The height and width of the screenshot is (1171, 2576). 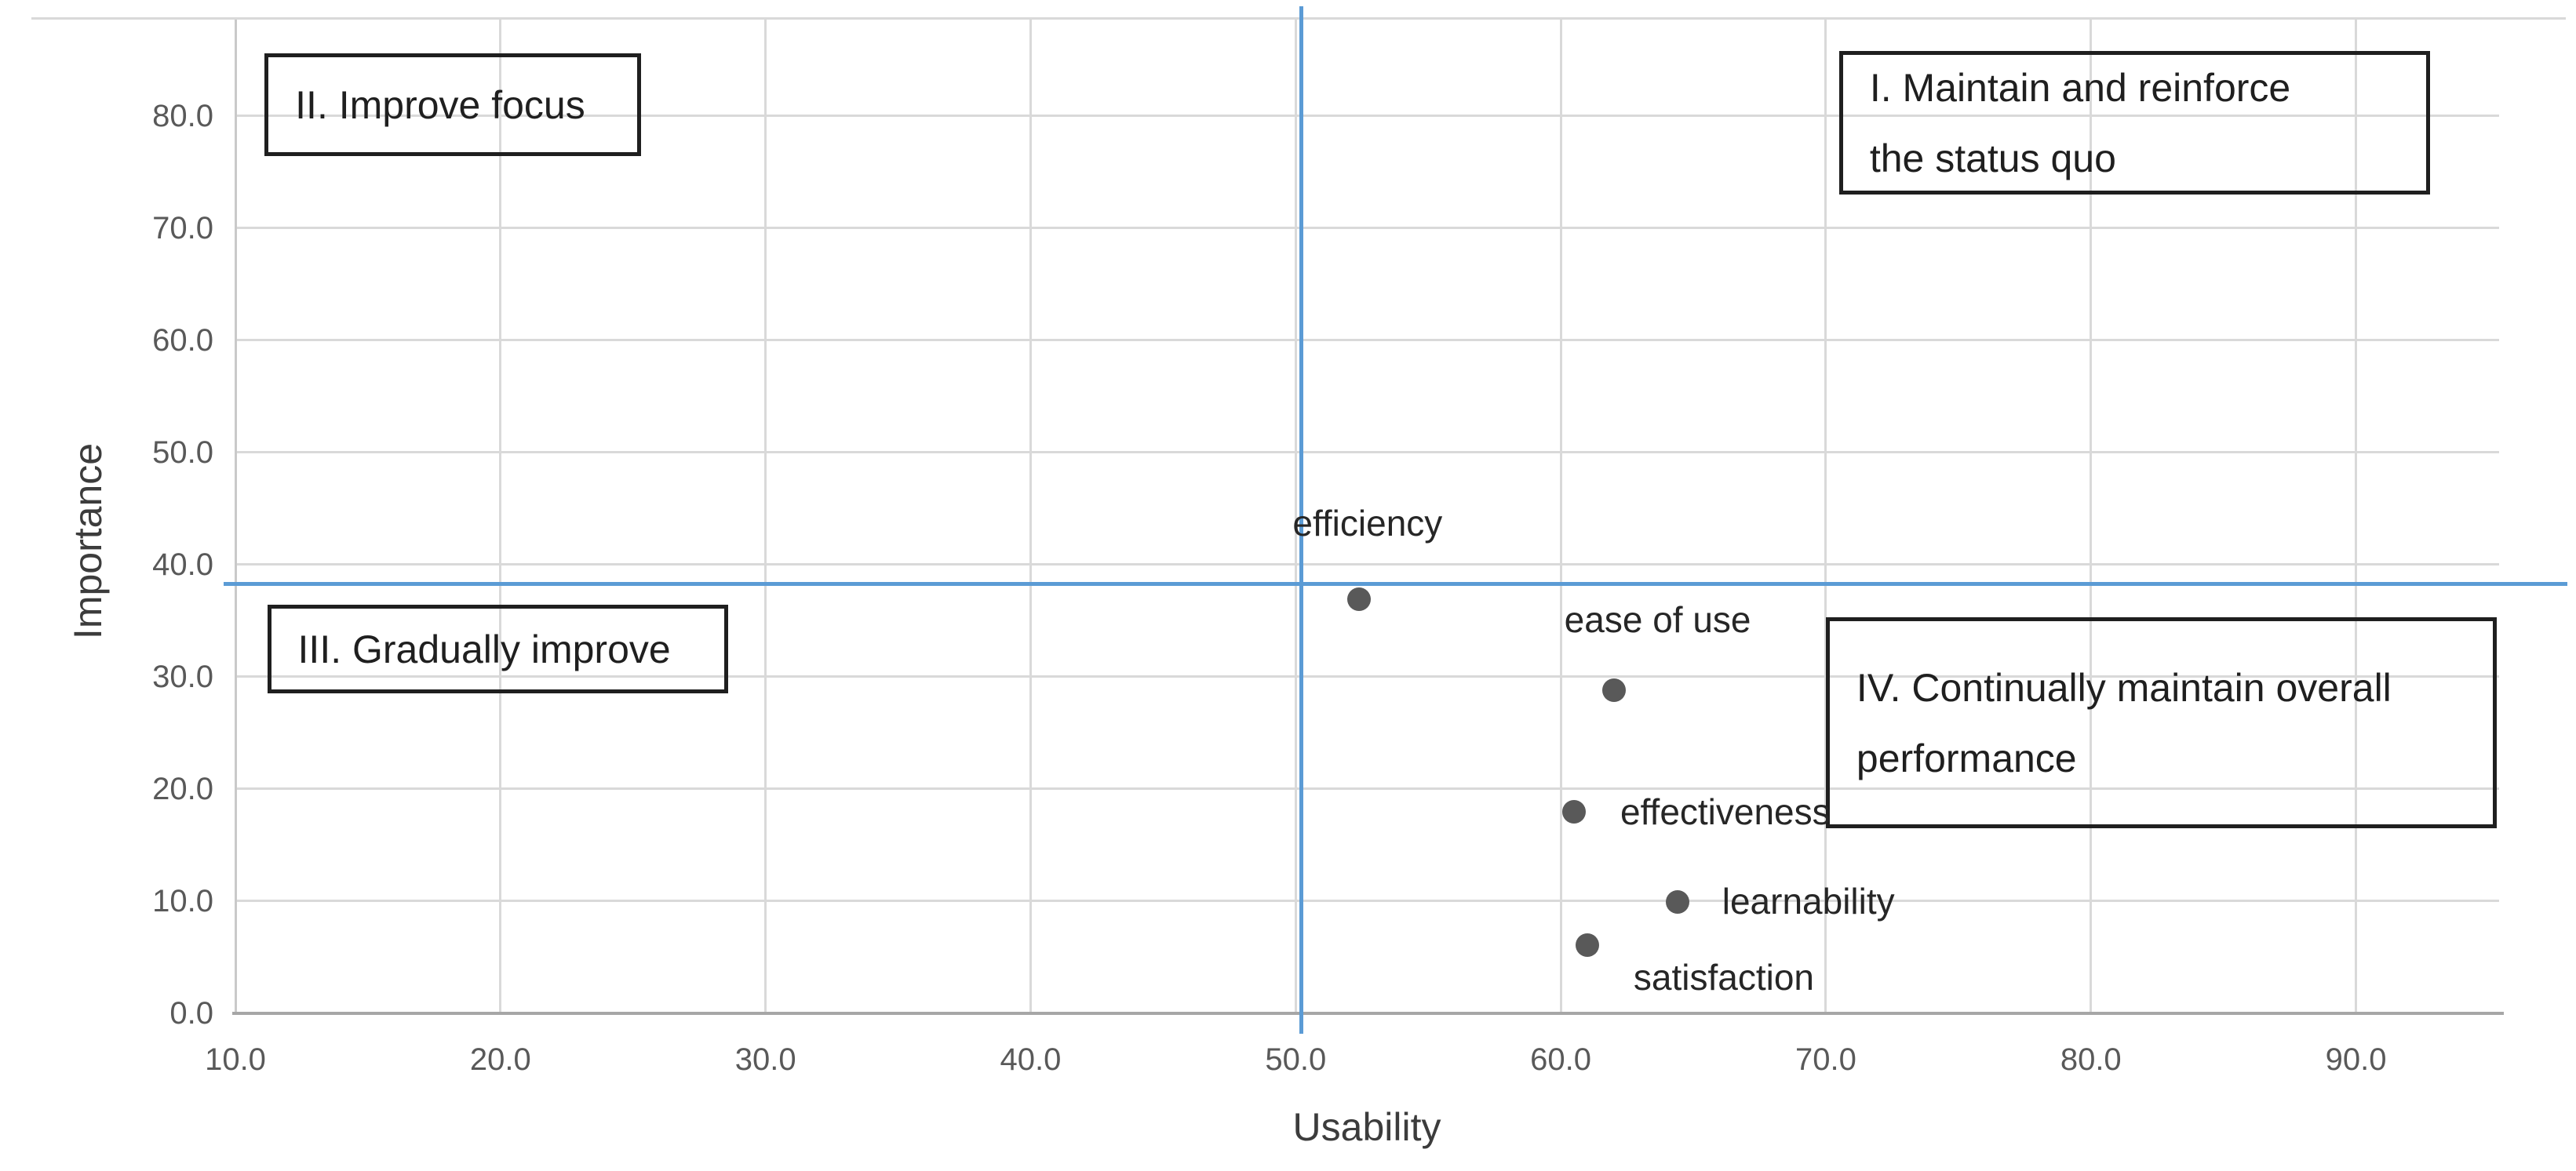 What do you see at coordinates (182, 901) in the screenshot?
I see `y-tick-label: 10.0` at bounding box center [182, 901].